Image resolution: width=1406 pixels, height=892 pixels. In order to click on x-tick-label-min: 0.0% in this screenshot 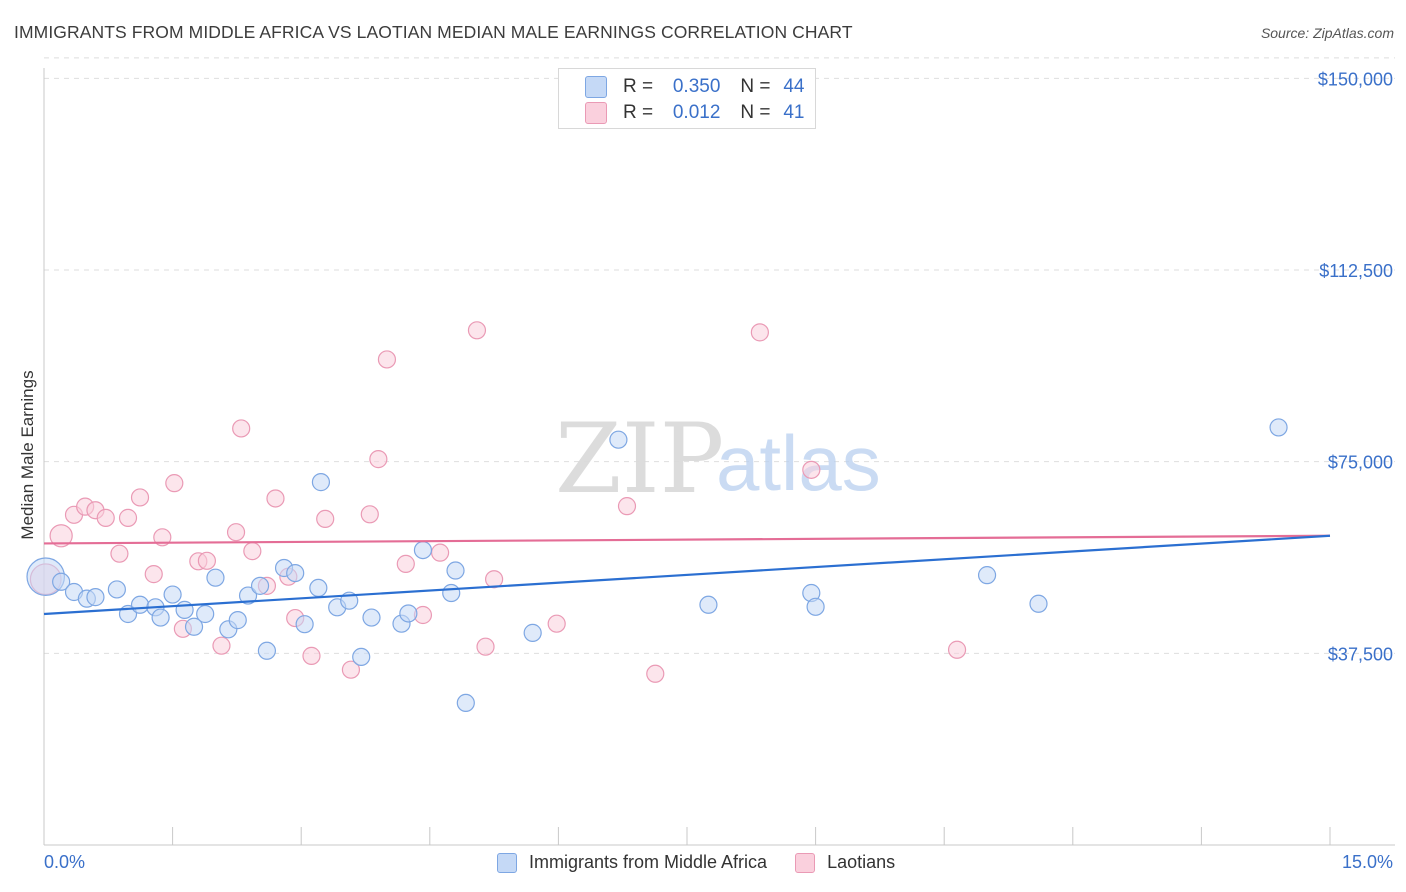, I will do `click(65, 862)`.